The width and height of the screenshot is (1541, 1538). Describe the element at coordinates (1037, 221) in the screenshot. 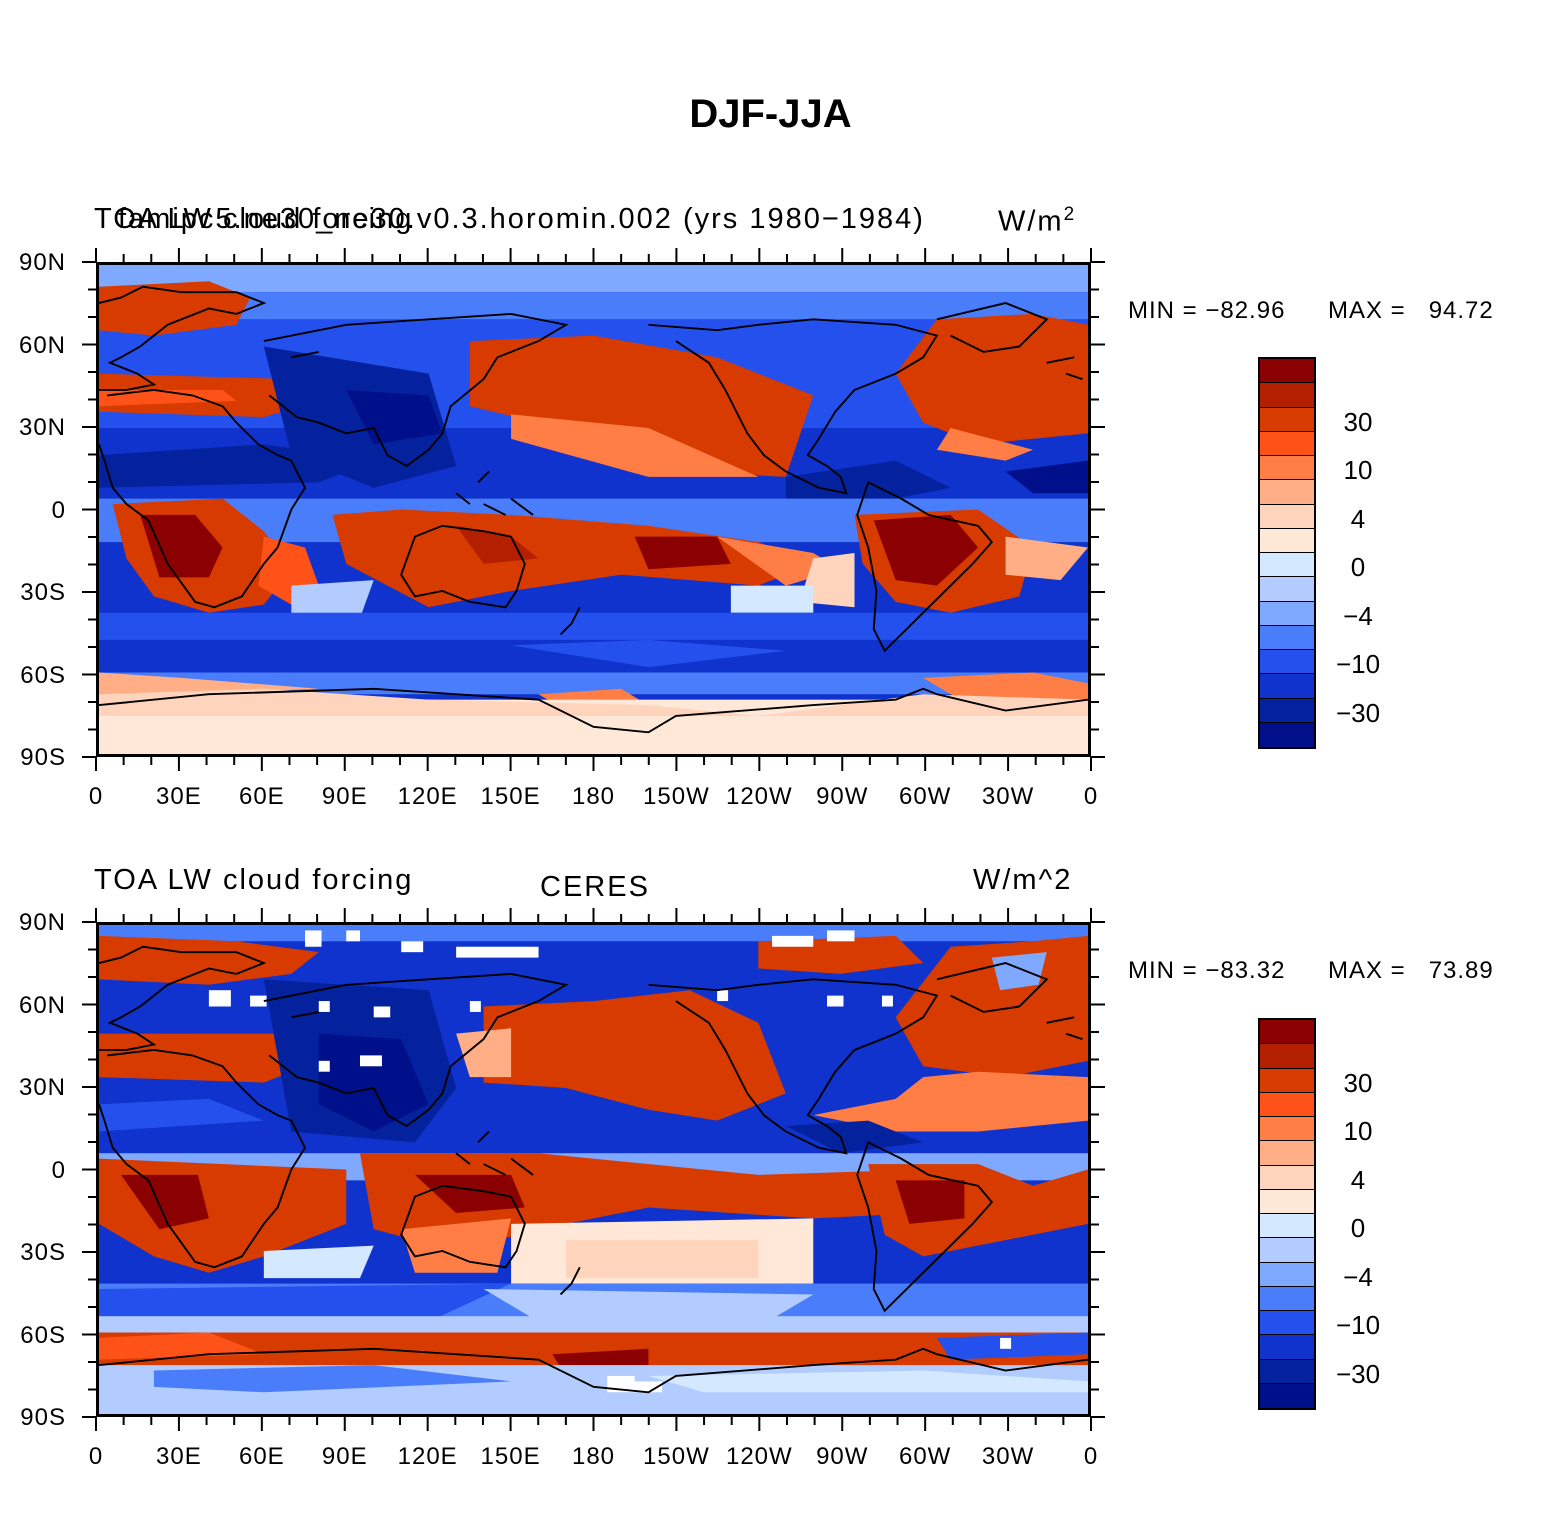

I see `panel-title-units: W/m2` at that location.